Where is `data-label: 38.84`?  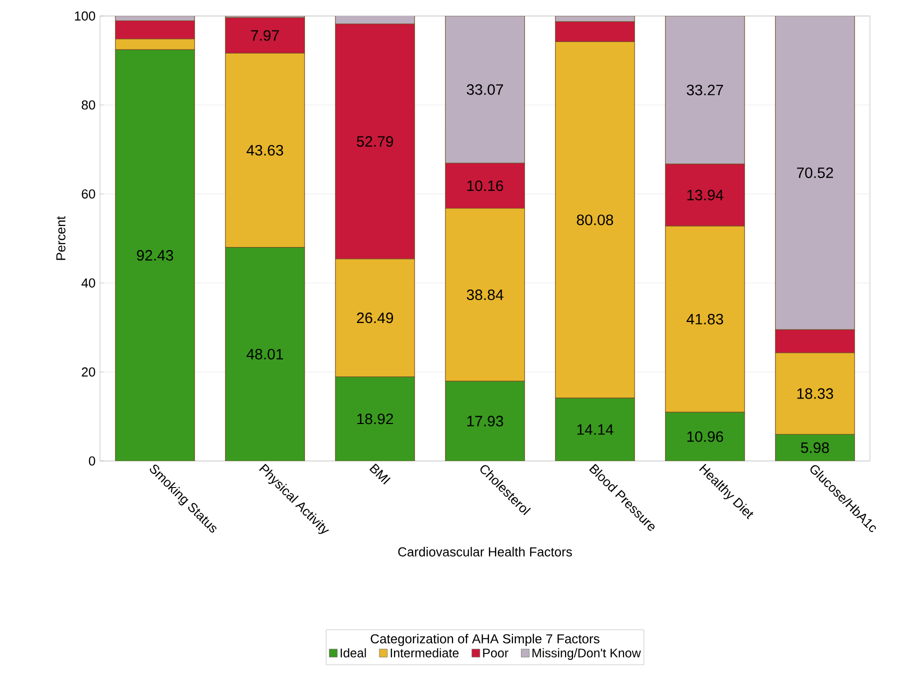 data-label: 38.84 is located at coordinates (485, 294).